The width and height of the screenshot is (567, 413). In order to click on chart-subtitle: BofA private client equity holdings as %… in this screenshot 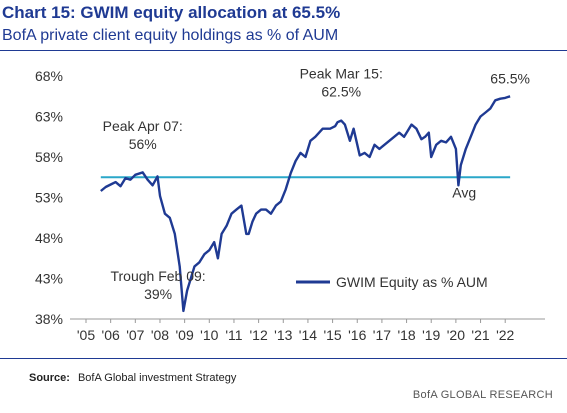, I will do `click(170, 35)`.